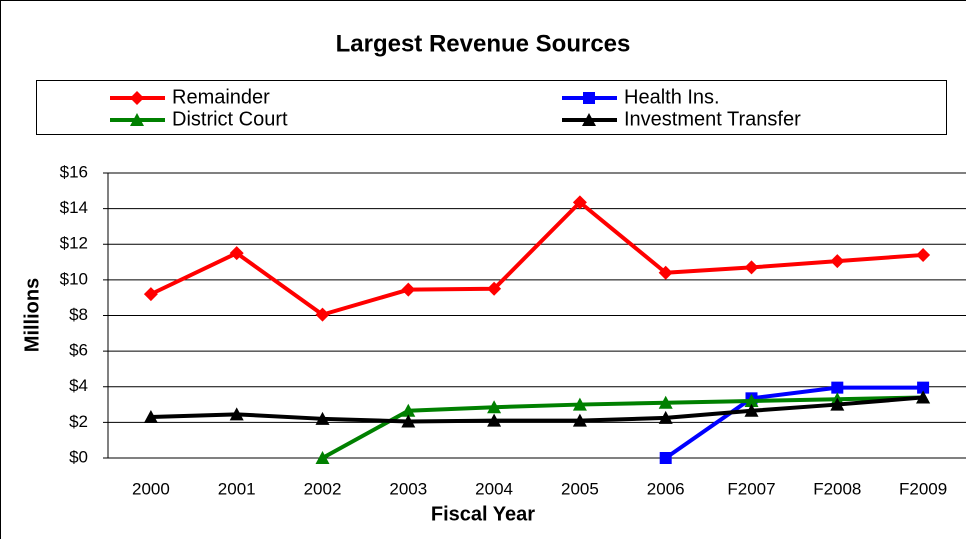 This screenshot has width=966, height=539. What do you see at coordinates (74, 207) in the screenshot?
I see `y-tick-label: $14` at bounding box center [74, 207].